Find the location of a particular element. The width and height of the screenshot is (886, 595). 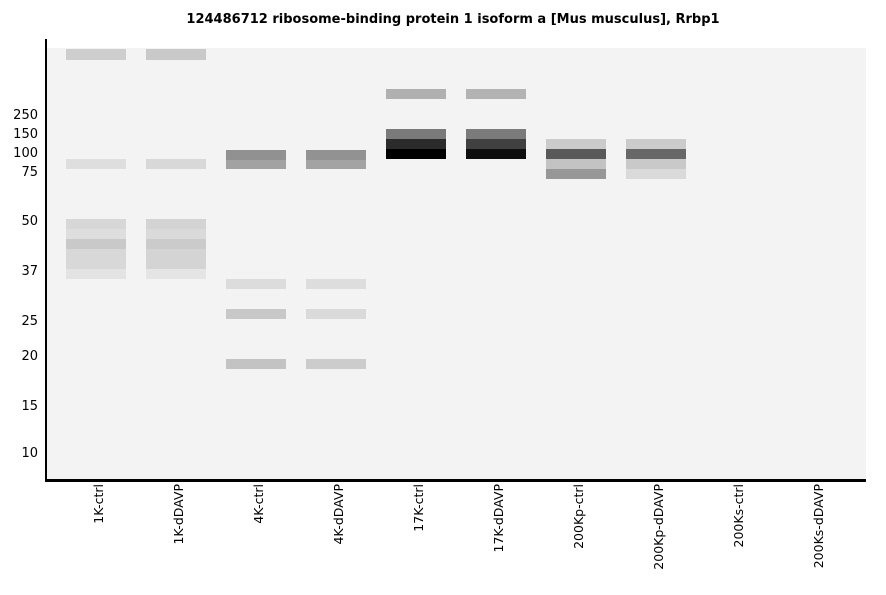

y-axis-tick-label: 37 is located at coordinates (29, 271).